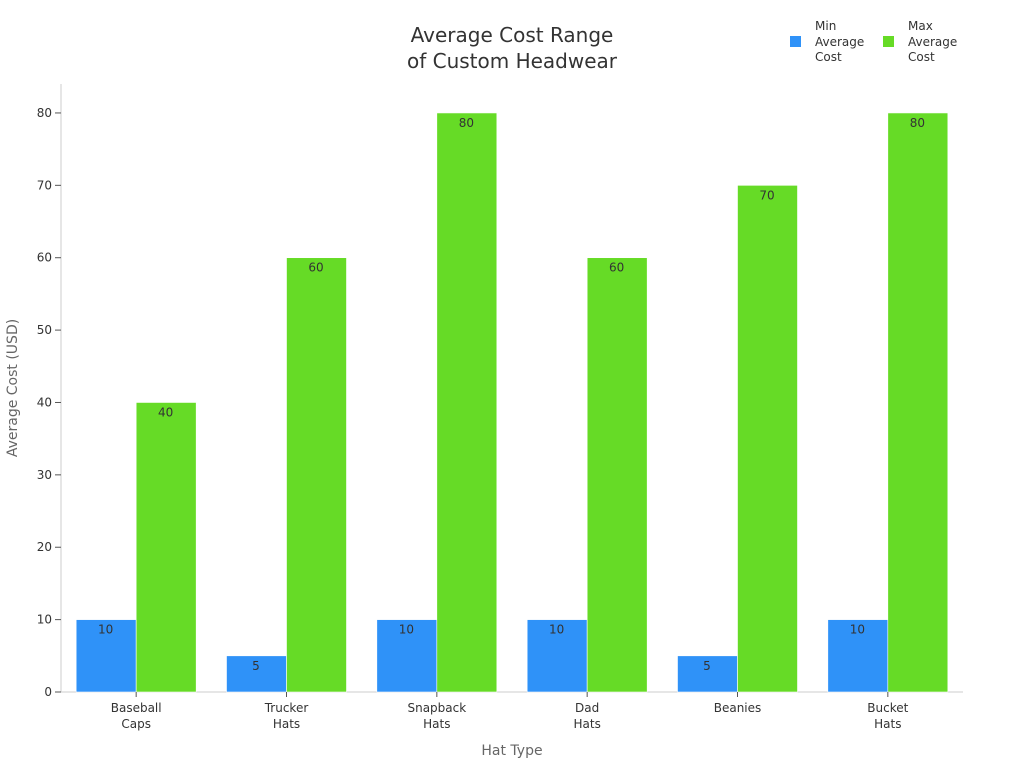 The height and width of the screenshot is (768, 1024). I want to click on data-label: 70, so click(766, 195).